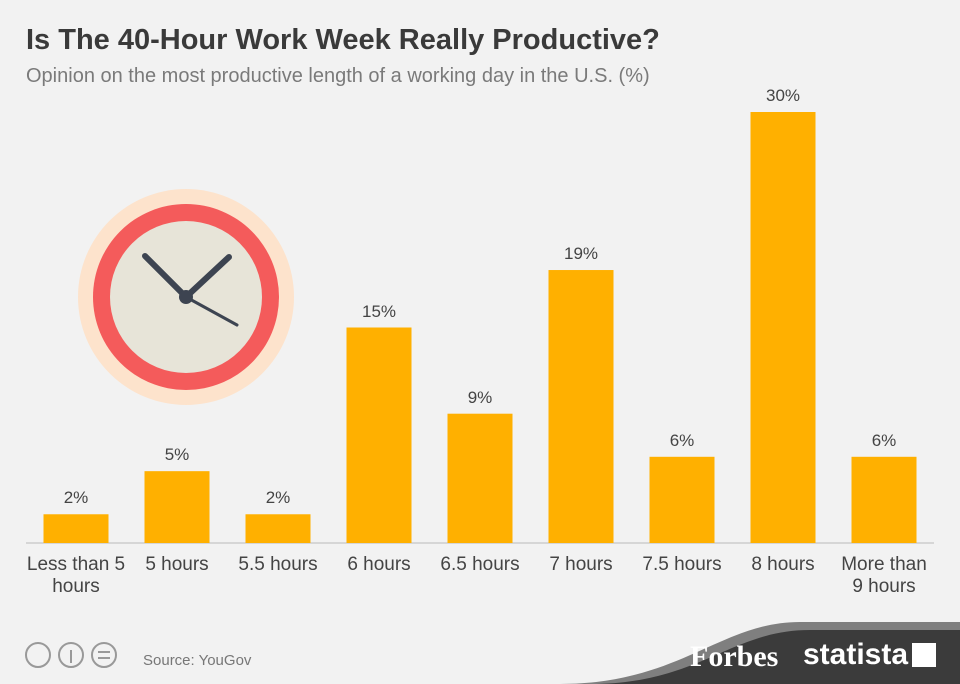 The width and height of the screenshot is (960, 684). I want to click on value-label: 30%, so click(783, 95).